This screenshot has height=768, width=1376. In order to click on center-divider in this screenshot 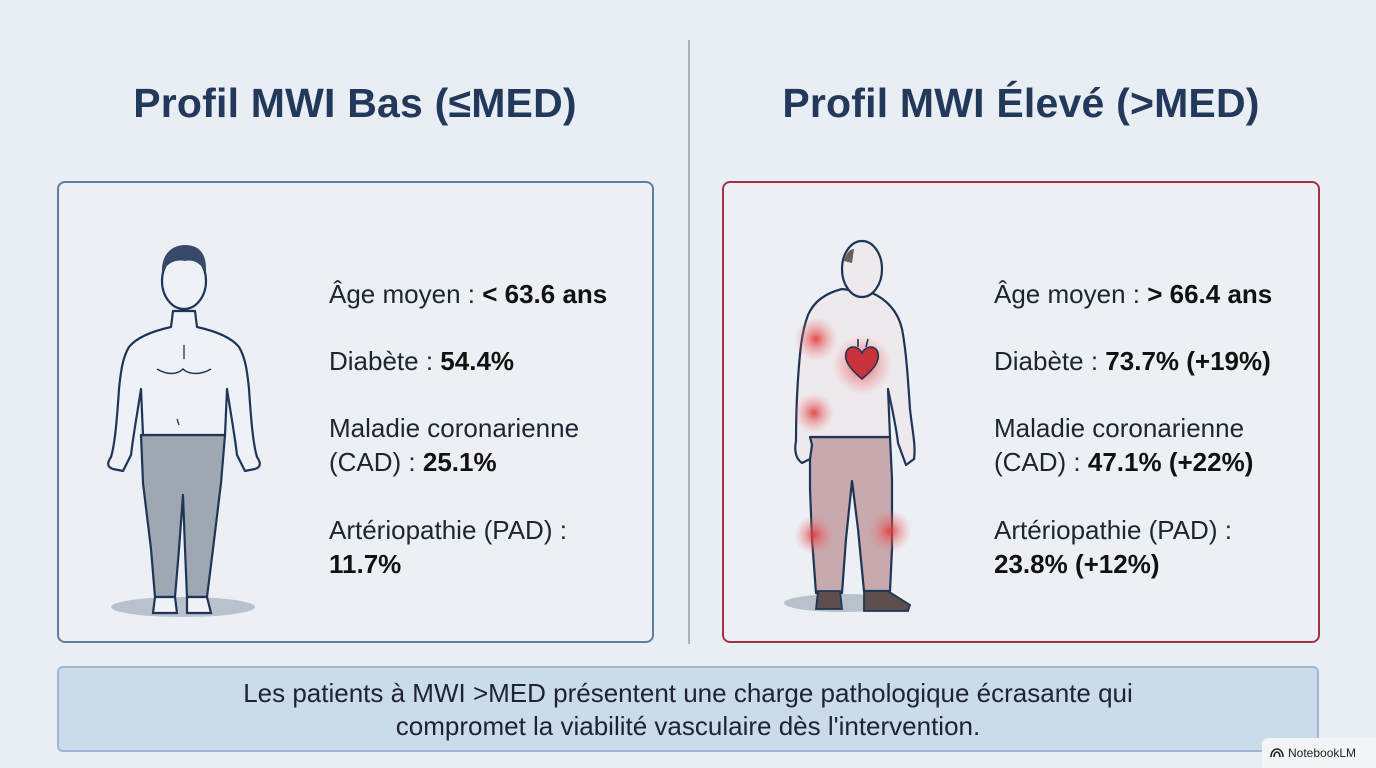, I will do `click(689, 342)`.